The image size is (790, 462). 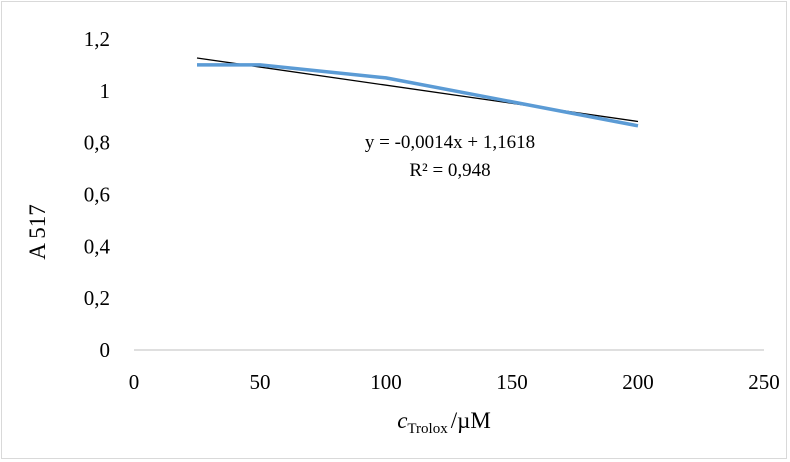 I want to click on y-tick-label: 0,2, so click(x=97, y=298).